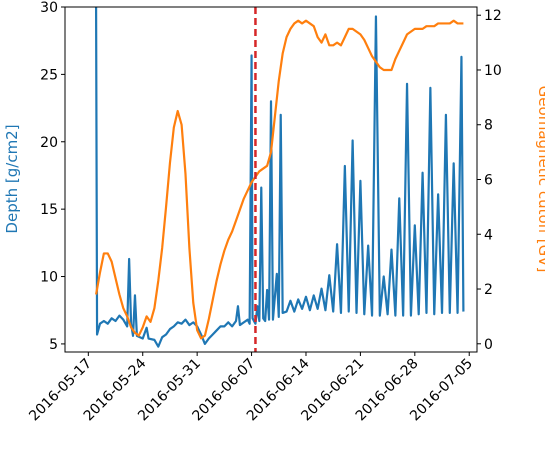  What do you see at coordinates (493, 71) in the screenshot?
I see `right-tick-label: 10` at bounding box center [493, 71].